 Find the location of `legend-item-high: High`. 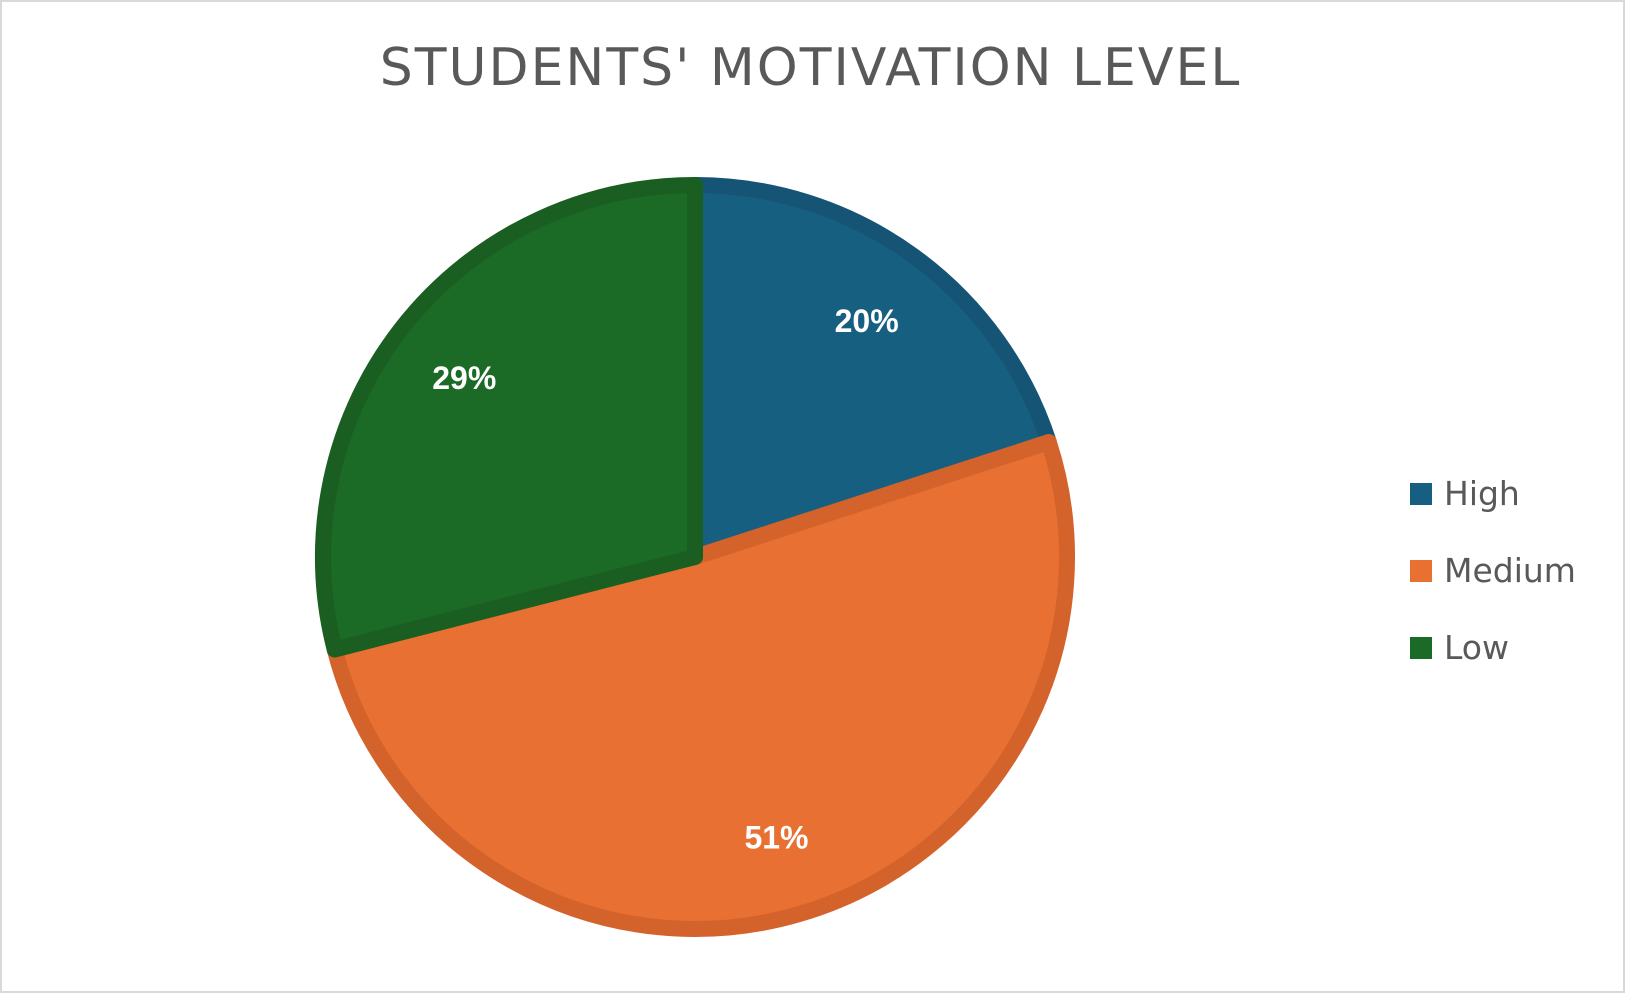

legend-item-high: High is located at coordinates (1493, 493).